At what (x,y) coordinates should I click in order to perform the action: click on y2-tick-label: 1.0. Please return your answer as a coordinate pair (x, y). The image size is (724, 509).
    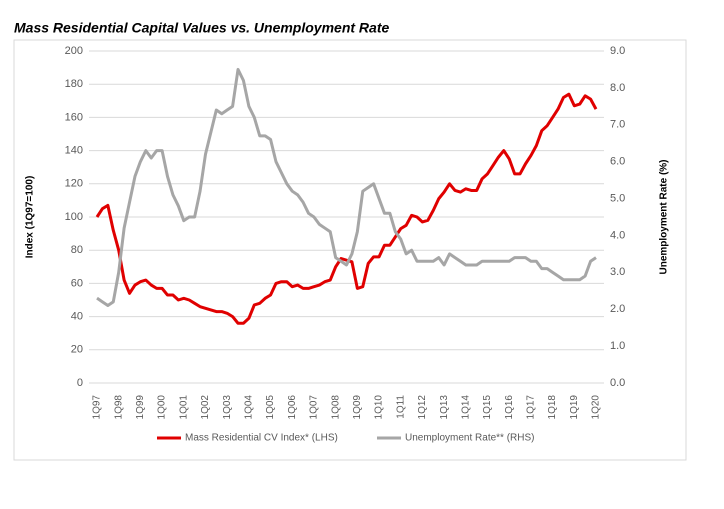
    Looking at the image, I should click on (617, 346).